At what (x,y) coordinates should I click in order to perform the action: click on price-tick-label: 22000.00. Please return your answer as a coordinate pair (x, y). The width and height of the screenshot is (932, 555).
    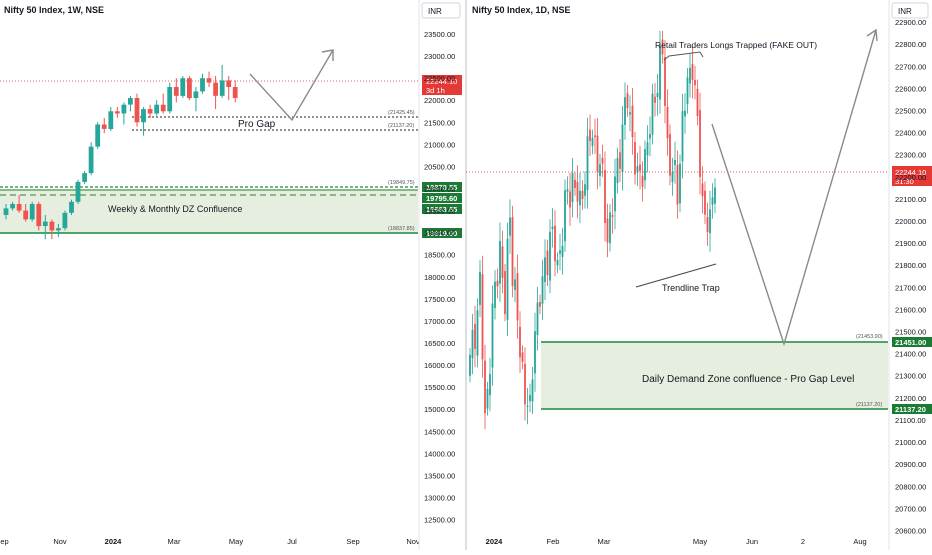
    Looking at the image, I should click on (910, 221).